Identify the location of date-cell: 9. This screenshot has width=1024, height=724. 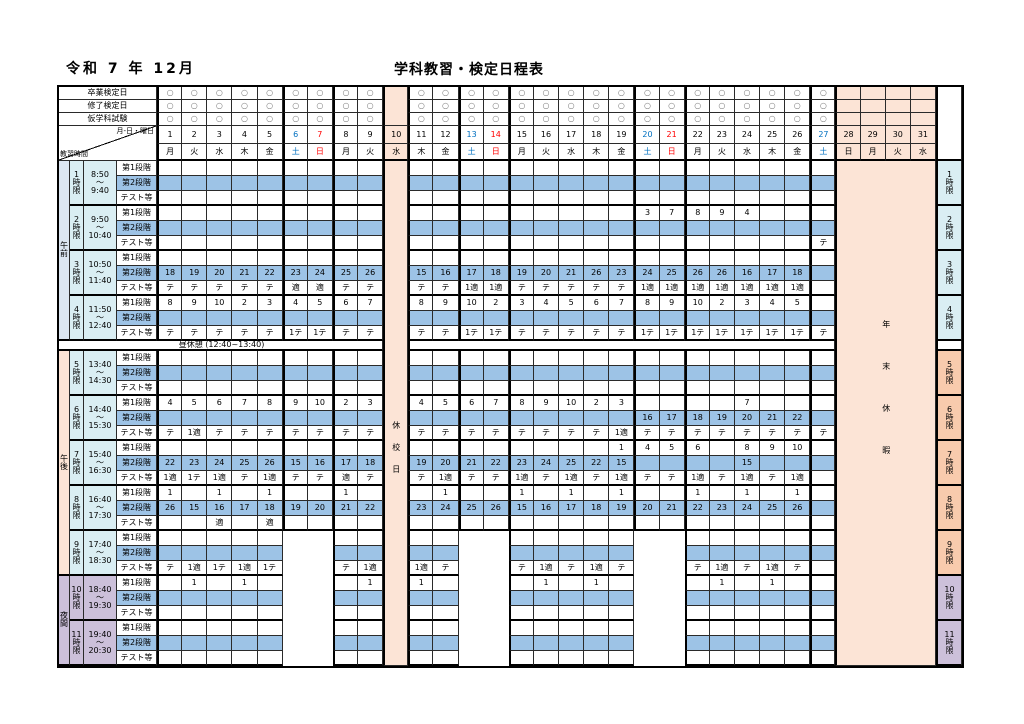
(371, 135).